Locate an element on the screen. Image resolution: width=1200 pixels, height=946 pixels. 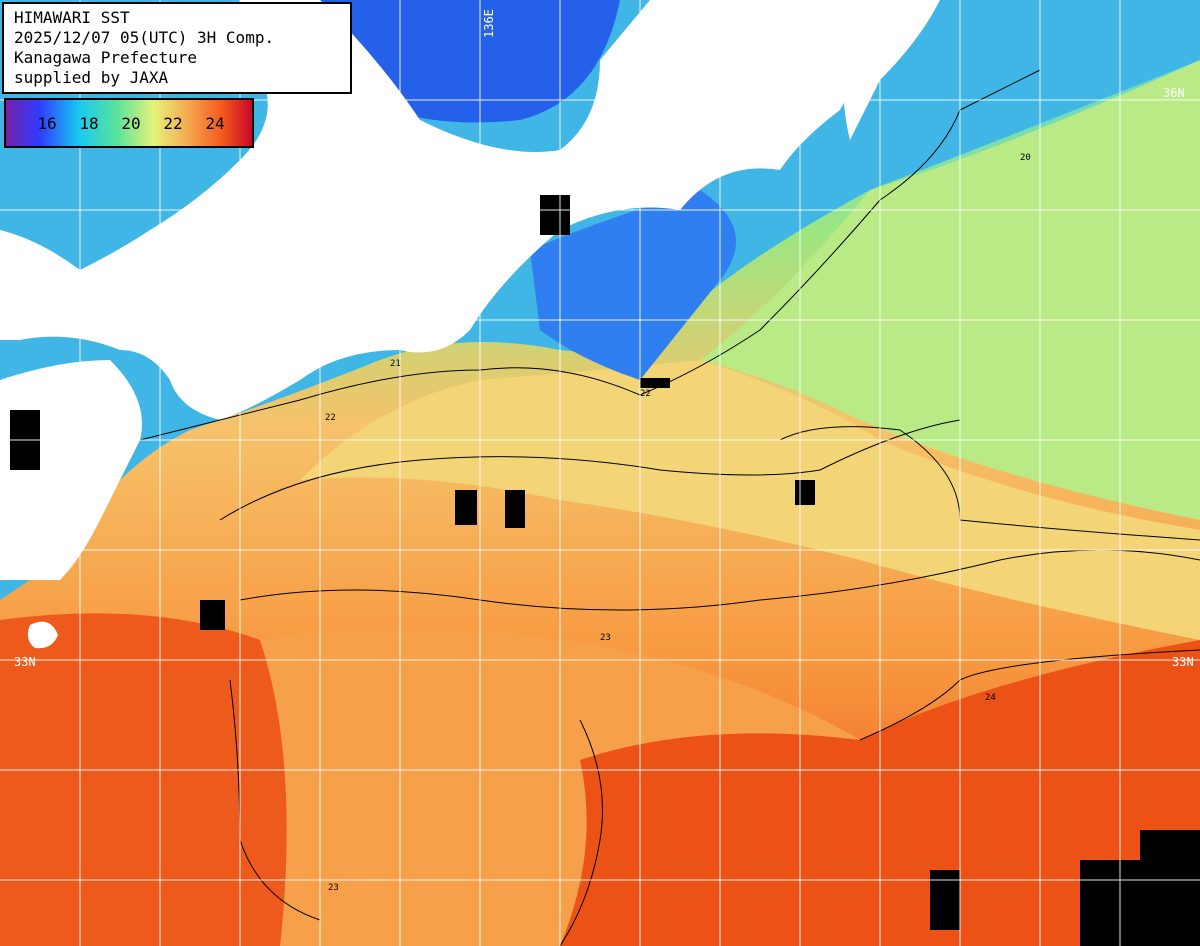
lat-label: 35N is located at coordinates (17, 382).